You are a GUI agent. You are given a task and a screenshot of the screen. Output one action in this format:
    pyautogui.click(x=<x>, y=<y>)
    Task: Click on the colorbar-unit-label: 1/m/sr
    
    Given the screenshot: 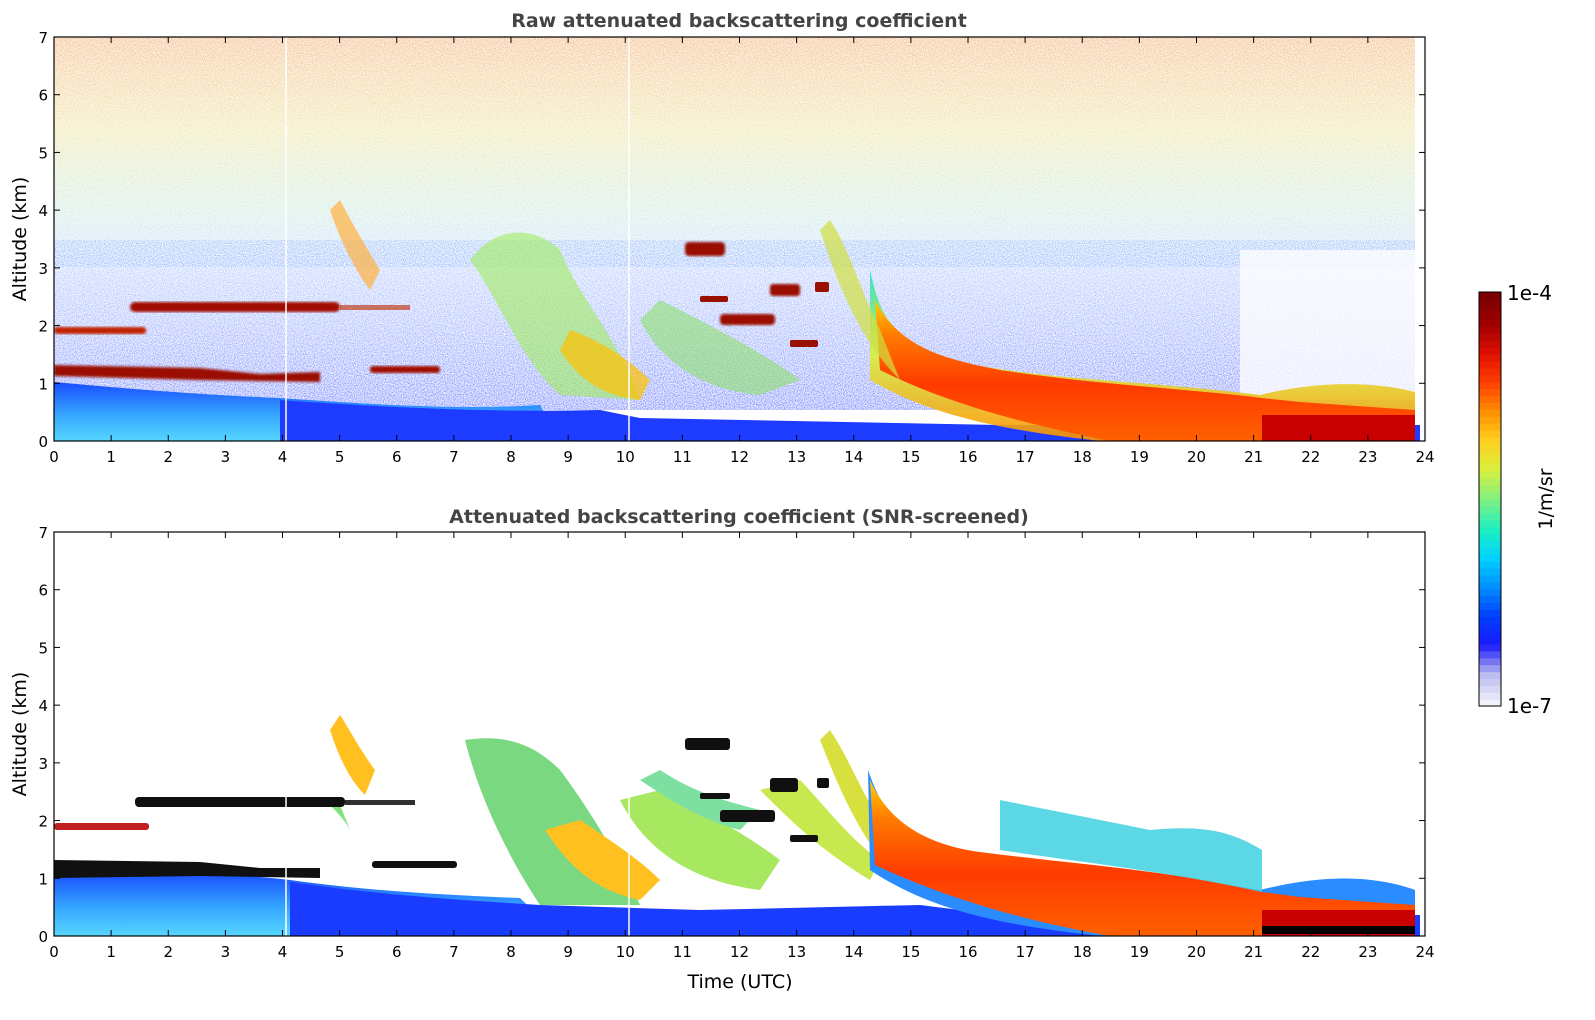 What is the action you would take?
    pyautogui.click(x=1546, y=498)
    